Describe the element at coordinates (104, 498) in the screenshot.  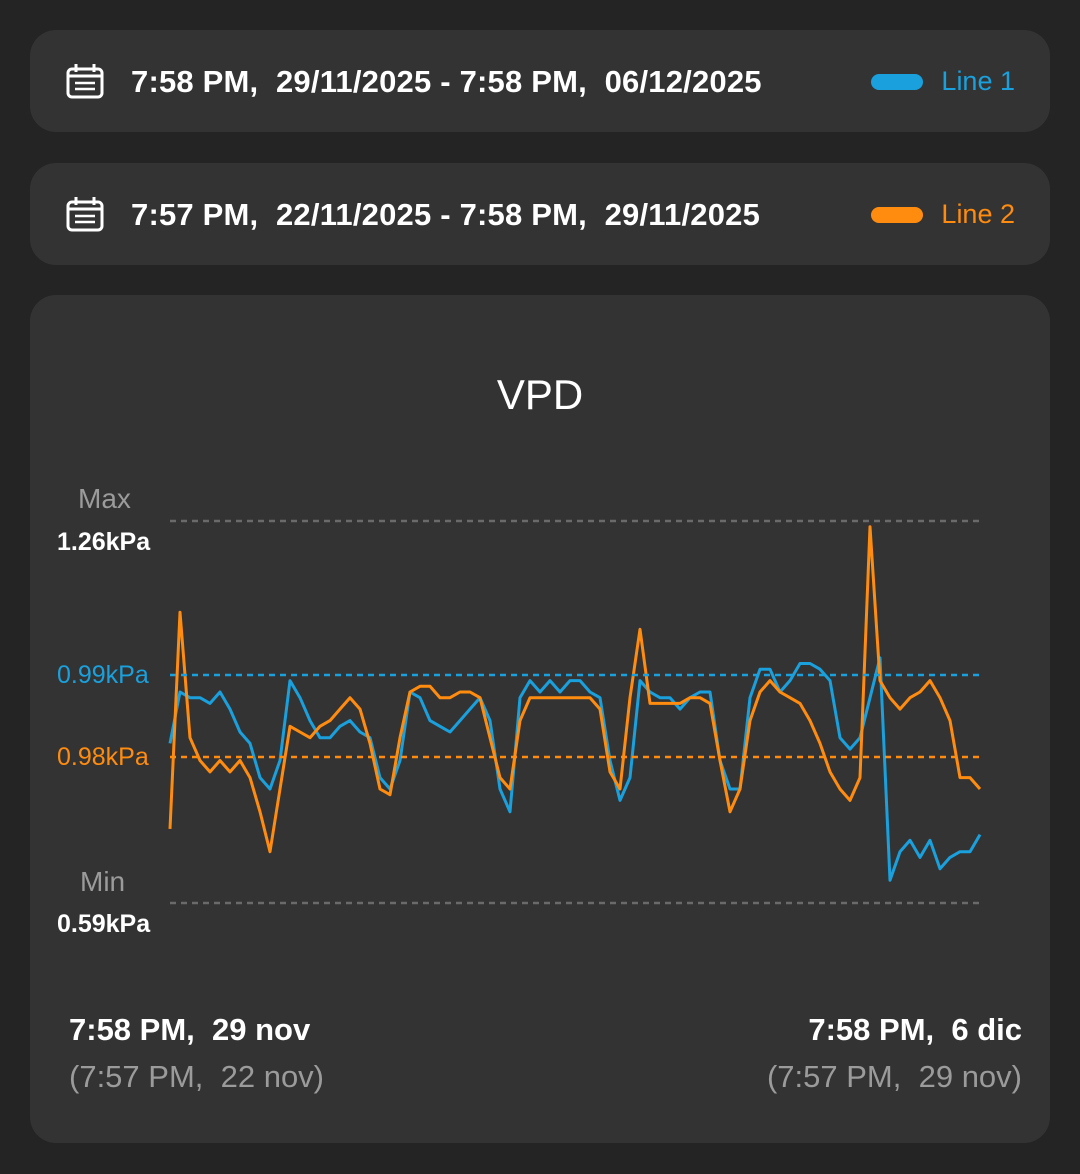
I see `max-label: Max` at that location.